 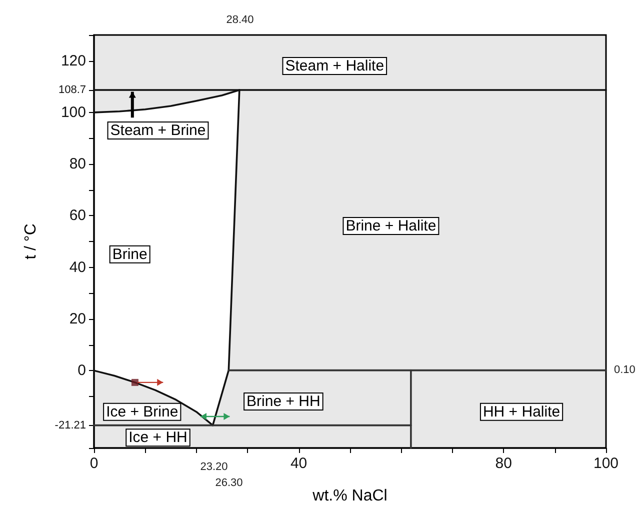 I want to click on x-tick-label: 40, so click(x=299, y=463).